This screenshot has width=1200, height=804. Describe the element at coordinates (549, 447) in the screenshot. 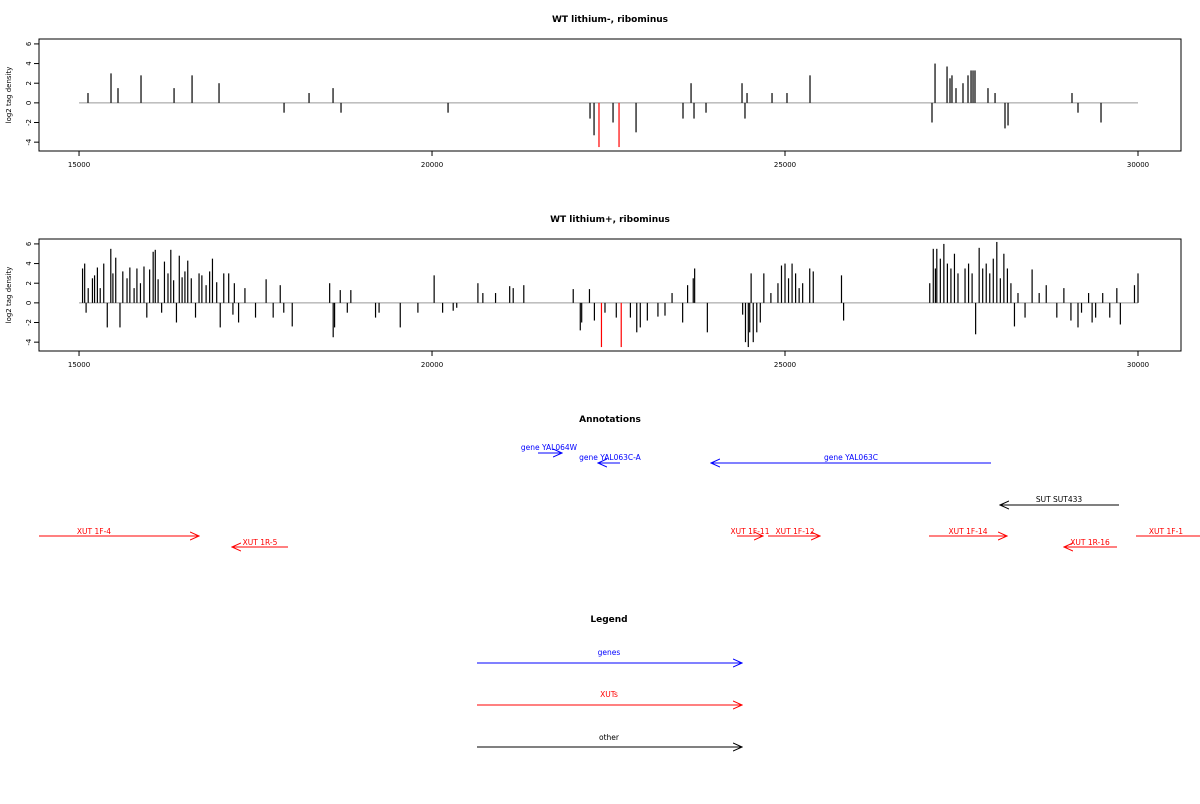

I see `feature-label: gene YAL064W` at that location.